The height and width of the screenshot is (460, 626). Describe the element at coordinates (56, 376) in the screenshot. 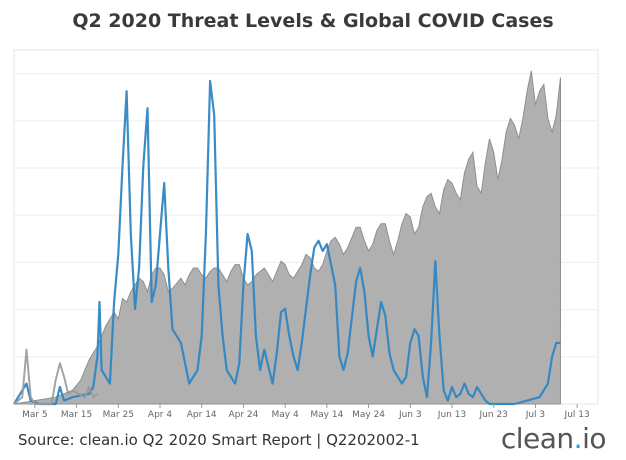

I see `series-line-secondary` at that location.